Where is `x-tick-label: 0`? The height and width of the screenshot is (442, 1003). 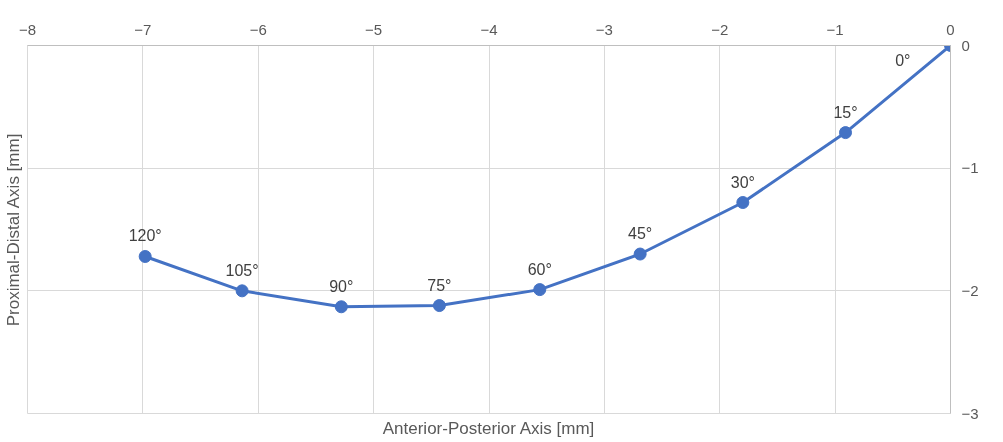
x-tick-label: 0 is located at coordinates (950, 29).